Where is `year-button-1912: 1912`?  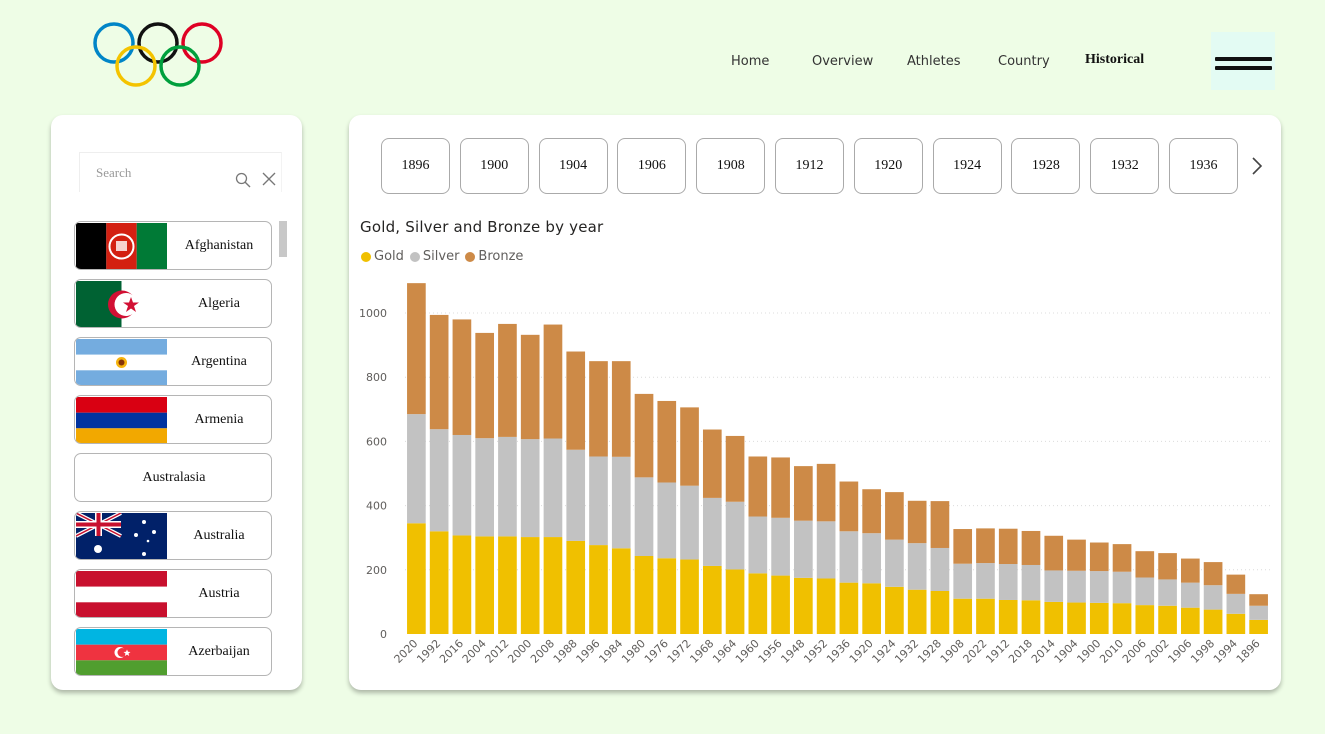 year-button-1912: 1912 is located at coordinates (809, 166).